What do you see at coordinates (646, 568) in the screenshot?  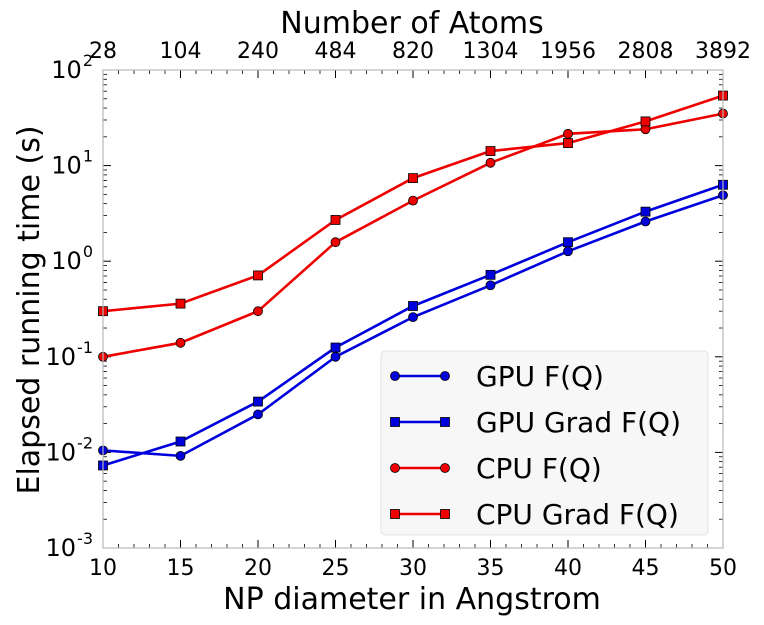 I see `x-tick-label: 45` at bounding box center [646, 568].